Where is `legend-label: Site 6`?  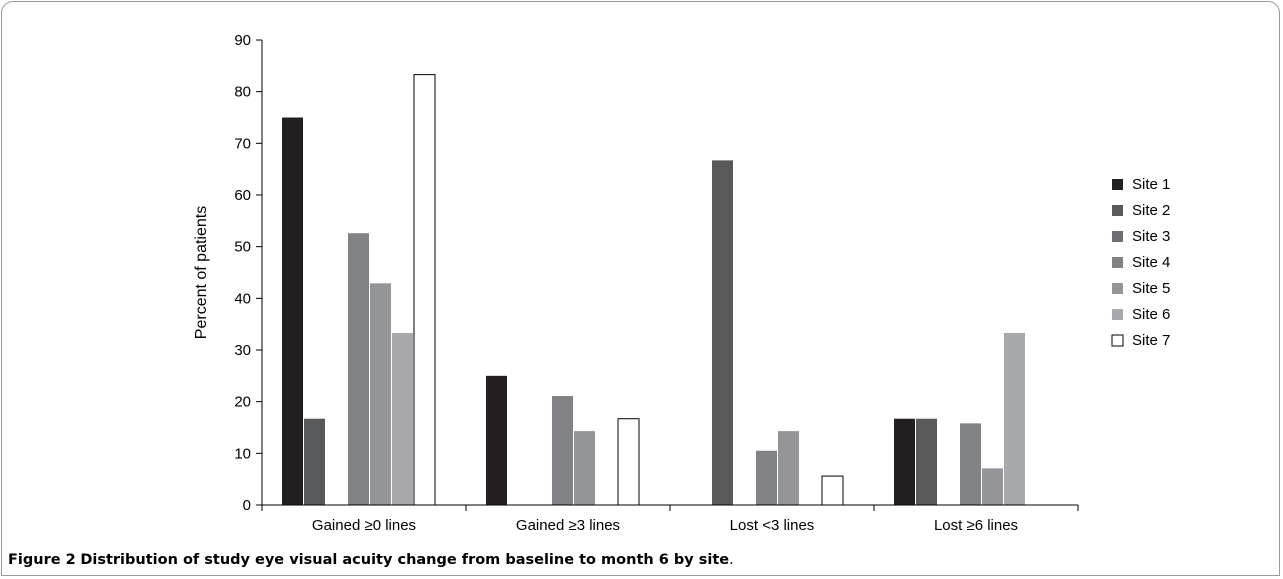
legend-label: Site 6 is located at coordinates (1151, 314).